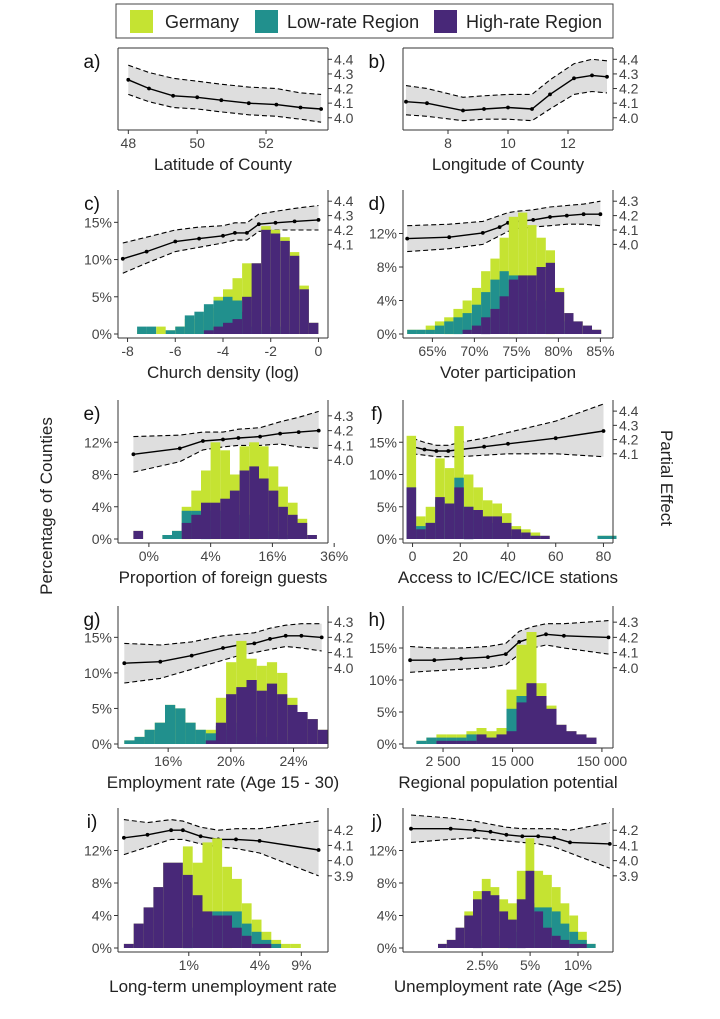 This screenshot has width=720, height=1019. Describe the element at coordinates (92, 414) in the screenshot. I see `panel-label: e)` at that location.